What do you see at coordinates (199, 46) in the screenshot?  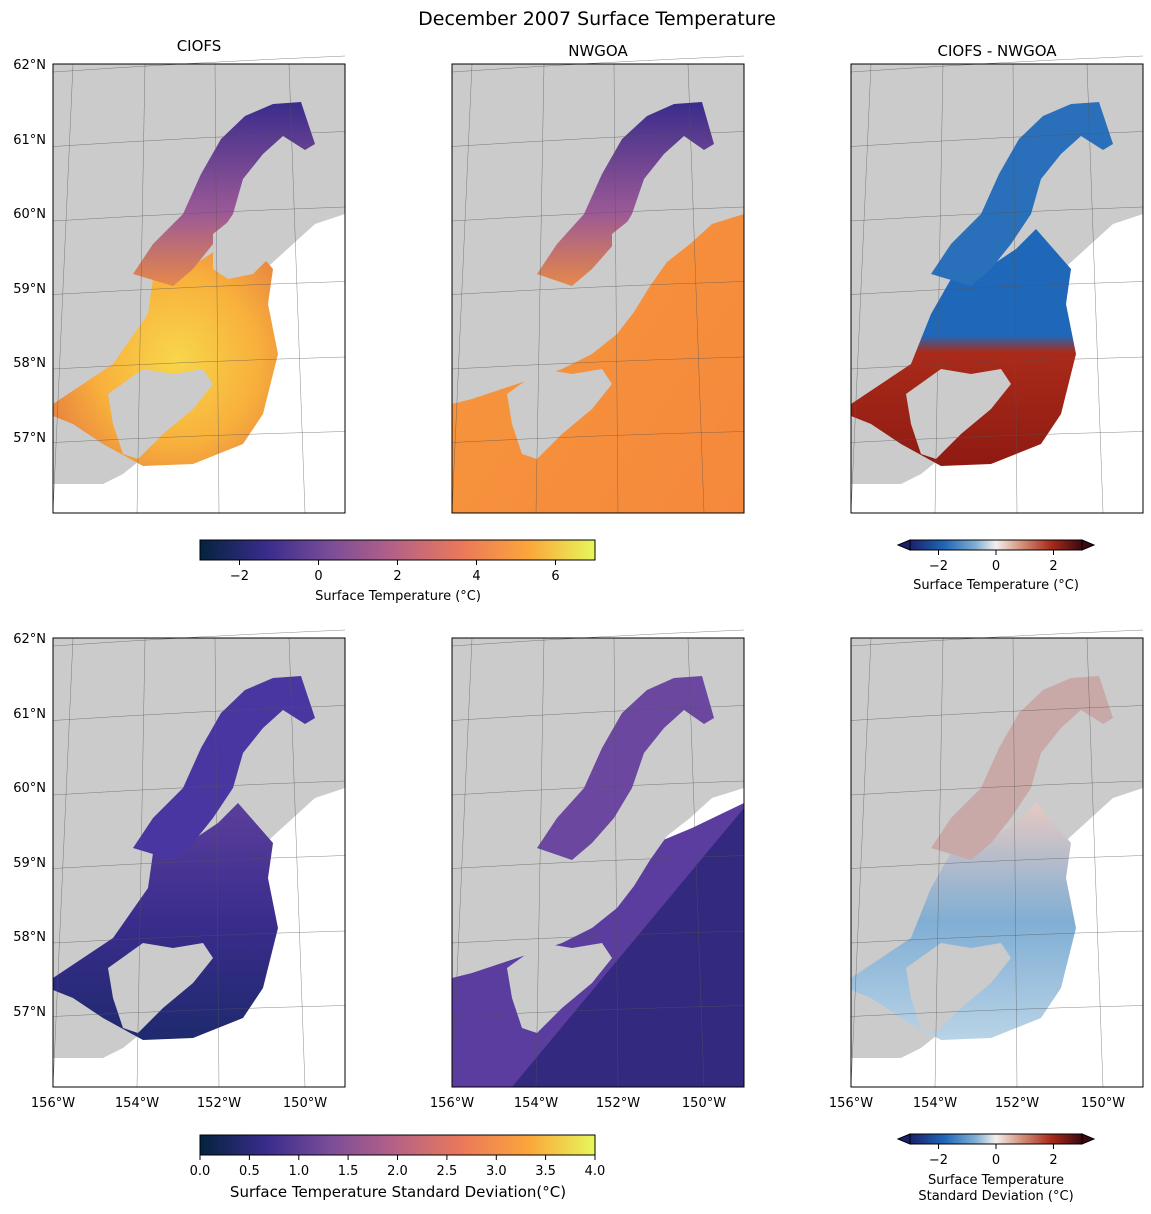 I see `panel-title-ciofs: CIOFS` at bounding box center [199, 46].